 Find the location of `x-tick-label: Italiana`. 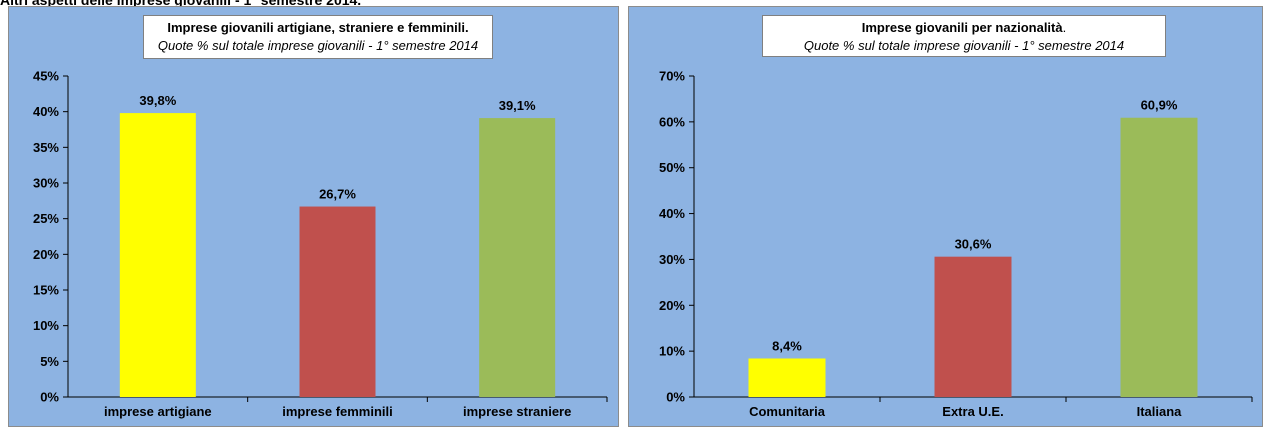

x-tick-label: Italiana is located at coordinates (1160, 411).